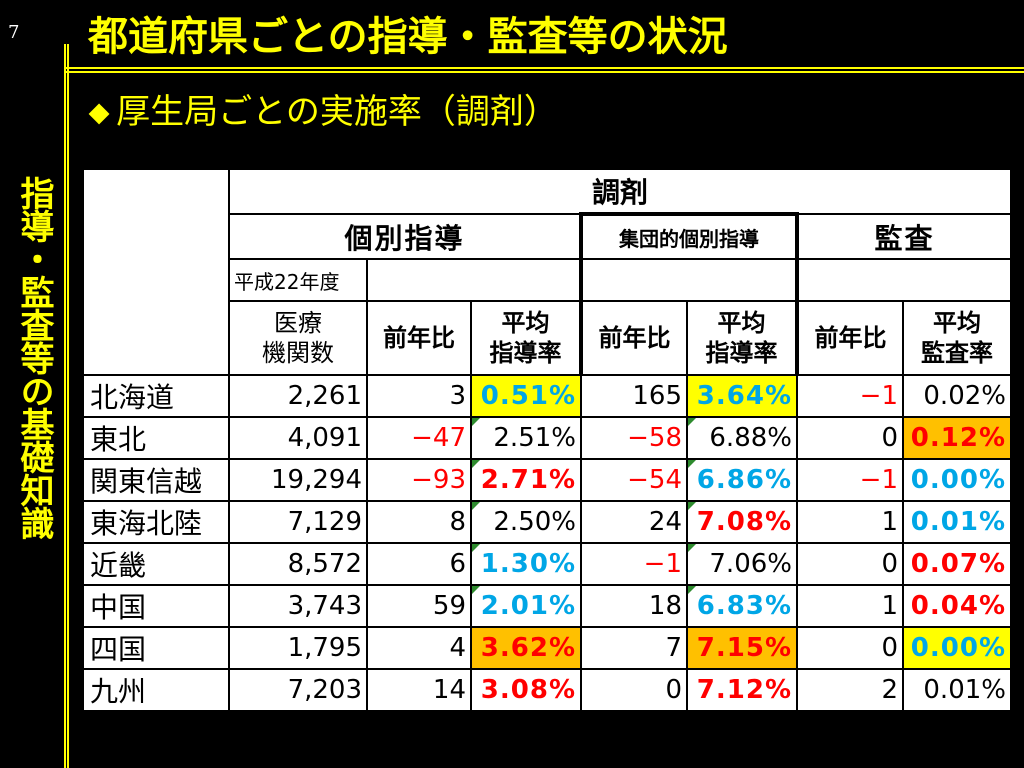  Describe the element at coordinates (156, 648) in the screenshot. I see `region-cell: 四国` at that location.